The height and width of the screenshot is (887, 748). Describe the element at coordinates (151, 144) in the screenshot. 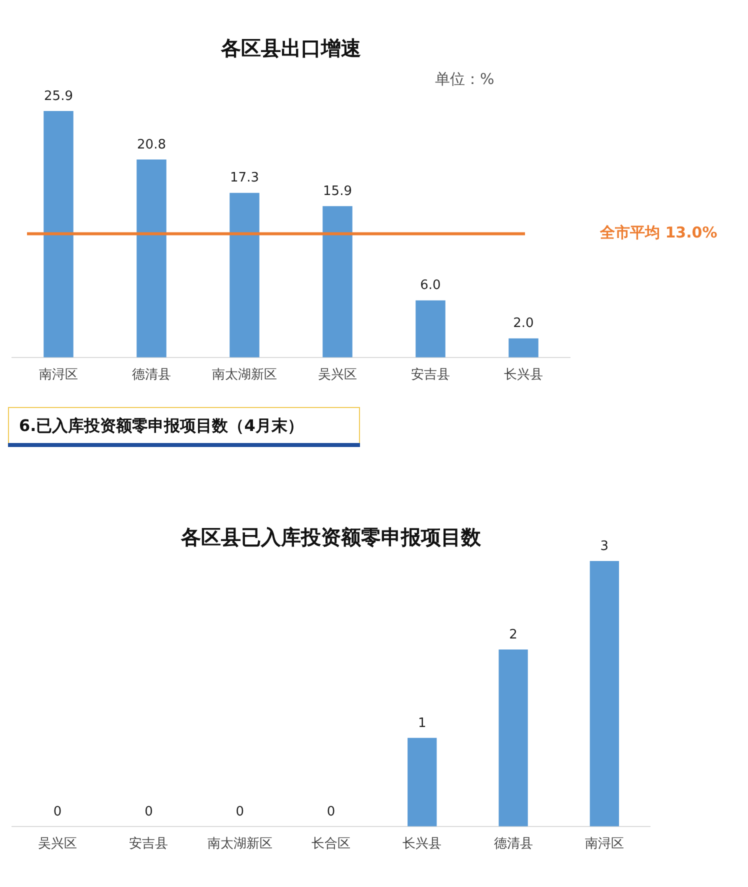

I see `data-label: 20.8` at that location.